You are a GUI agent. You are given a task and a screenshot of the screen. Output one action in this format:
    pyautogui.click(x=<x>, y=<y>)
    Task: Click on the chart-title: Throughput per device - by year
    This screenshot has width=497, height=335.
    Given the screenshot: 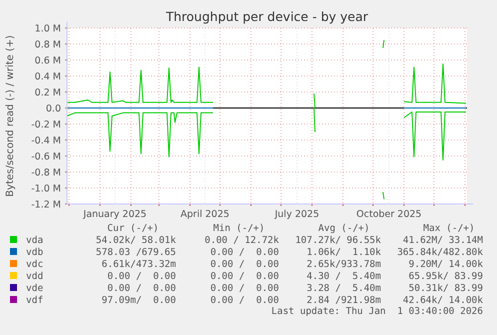 What is the action you would take?
    pyautogui.click(x=266, y=16)
    